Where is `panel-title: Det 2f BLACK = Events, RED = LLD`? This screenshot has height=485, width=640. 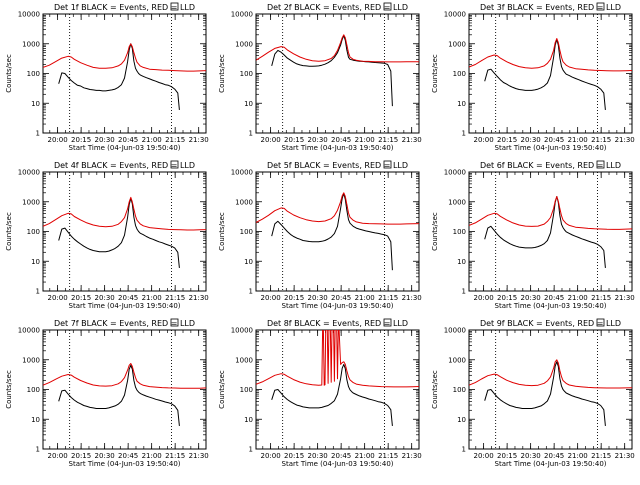 panel-title: Det 2f BLACK = Events, RED = LLD is located at coordinates (337, 7).